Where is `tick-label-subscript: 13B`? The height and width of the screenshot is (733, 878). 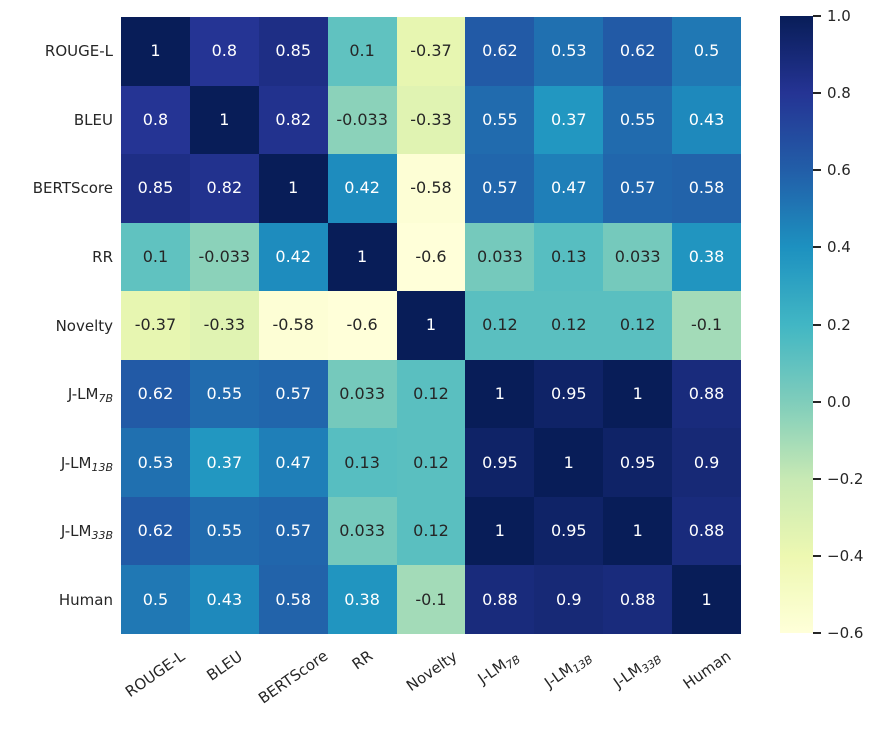
tick-label-subscript: 13B is located at coordinates (102, 467).